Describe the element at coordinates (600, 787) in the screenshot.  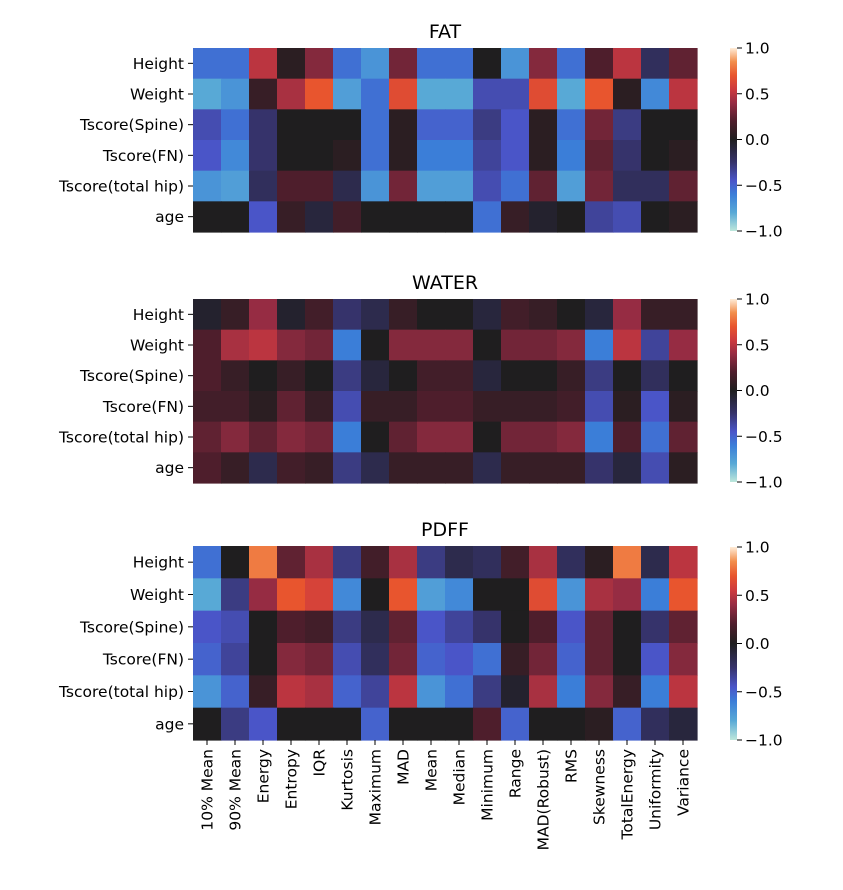
I see `x-tick-label: Skewness` at that location.